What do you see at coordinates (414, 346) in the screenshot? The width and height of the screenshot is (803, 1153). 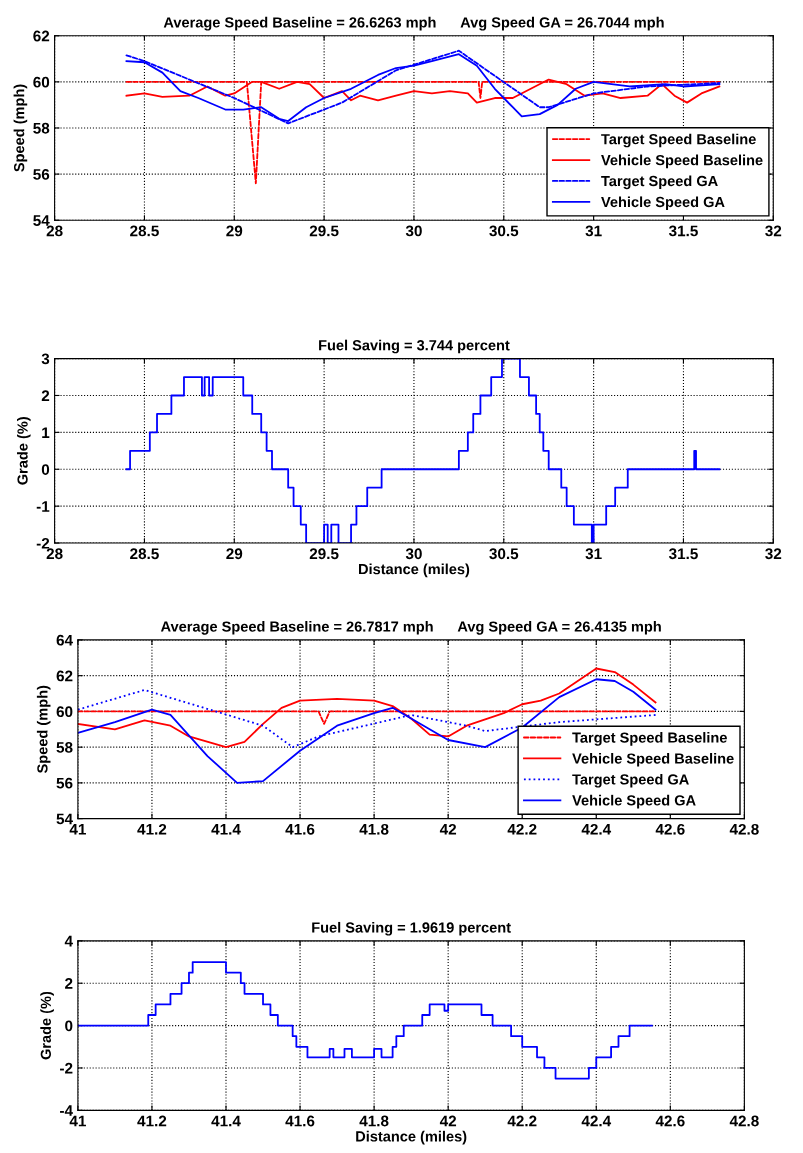 I see `chart-title: Fuel Saving = 3.744 percent` at bounding box center [414, 346].